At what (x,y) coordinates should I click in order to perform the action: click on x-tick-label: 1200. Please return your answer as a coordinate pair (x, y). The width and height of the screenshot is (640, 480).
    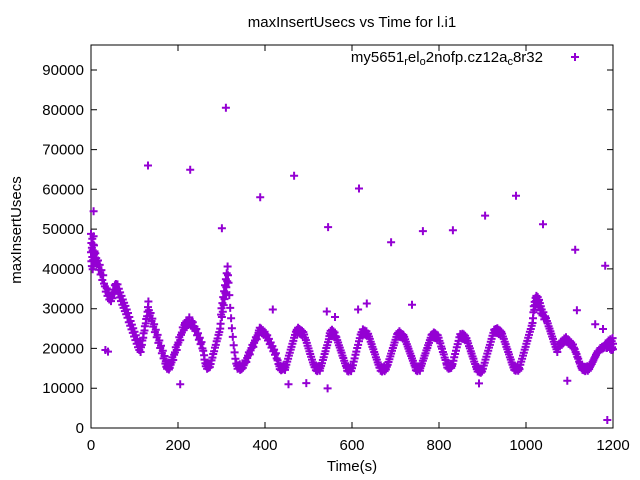
    Looking at the image, I should click on (612, 445).